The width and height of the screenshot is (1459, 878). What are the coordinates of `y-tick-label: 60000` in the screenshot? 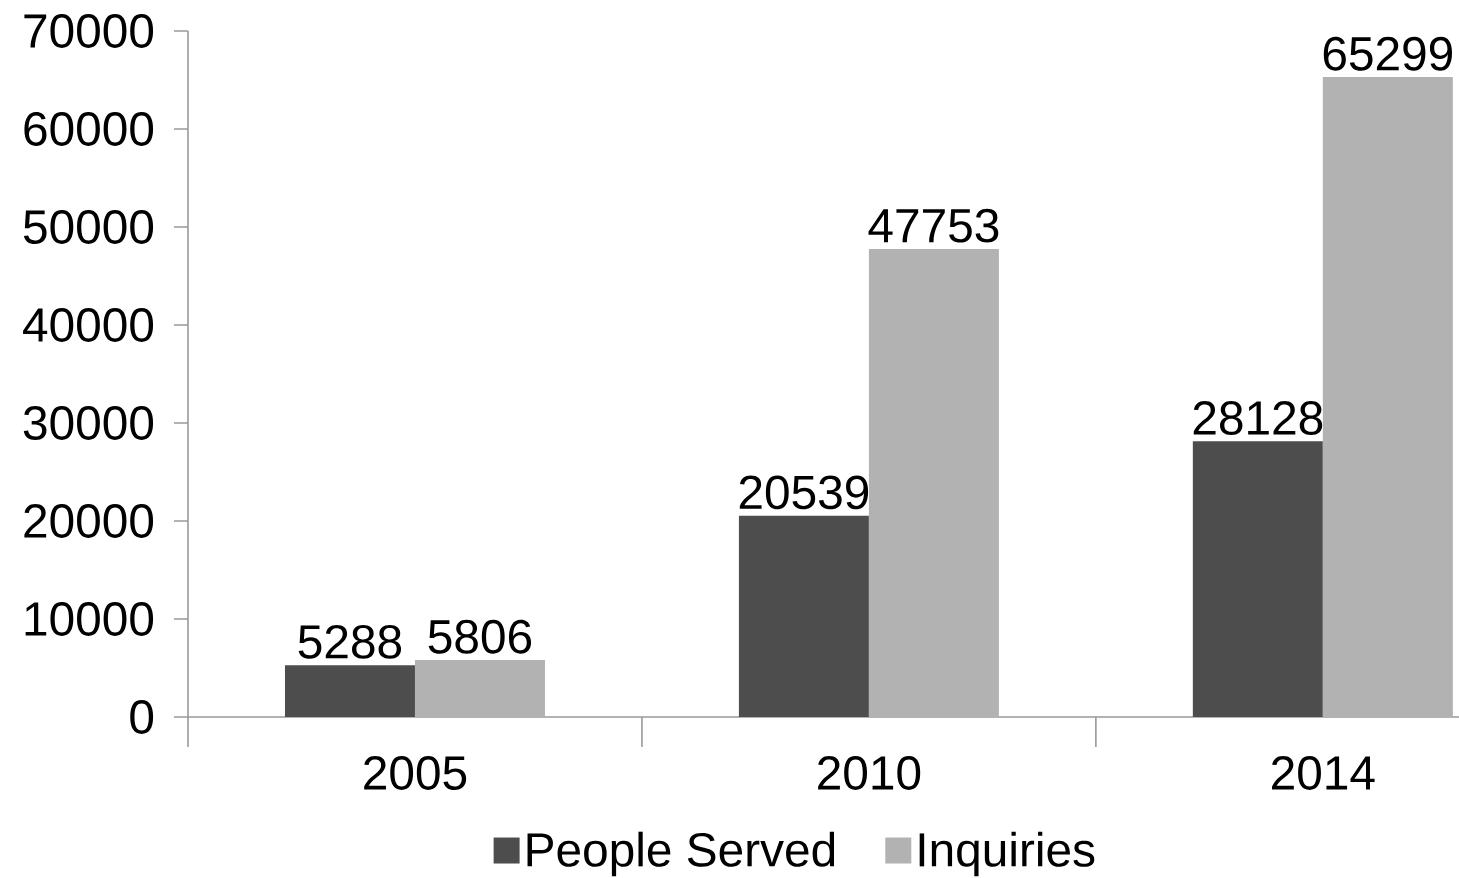 It's located at (89, 129).